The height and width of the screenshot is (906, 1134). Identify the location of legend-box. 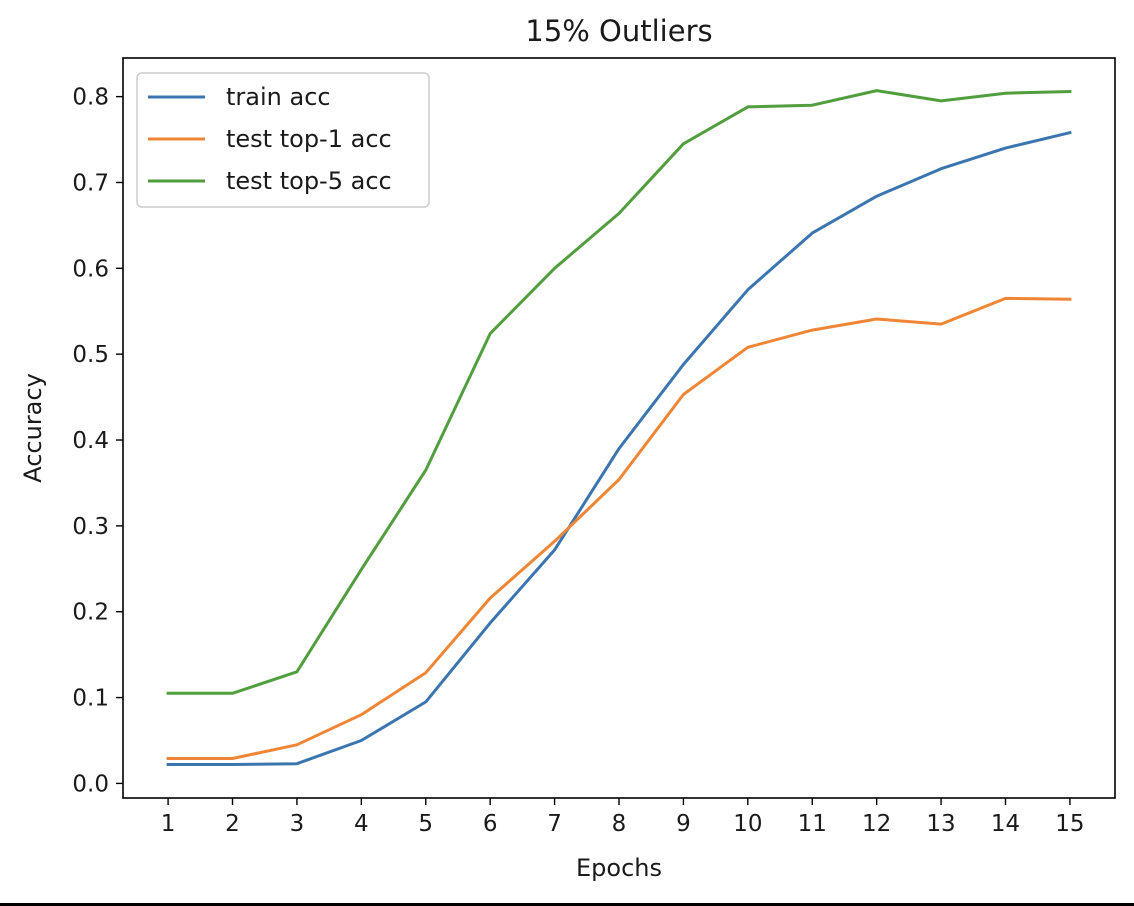
(283, 140).